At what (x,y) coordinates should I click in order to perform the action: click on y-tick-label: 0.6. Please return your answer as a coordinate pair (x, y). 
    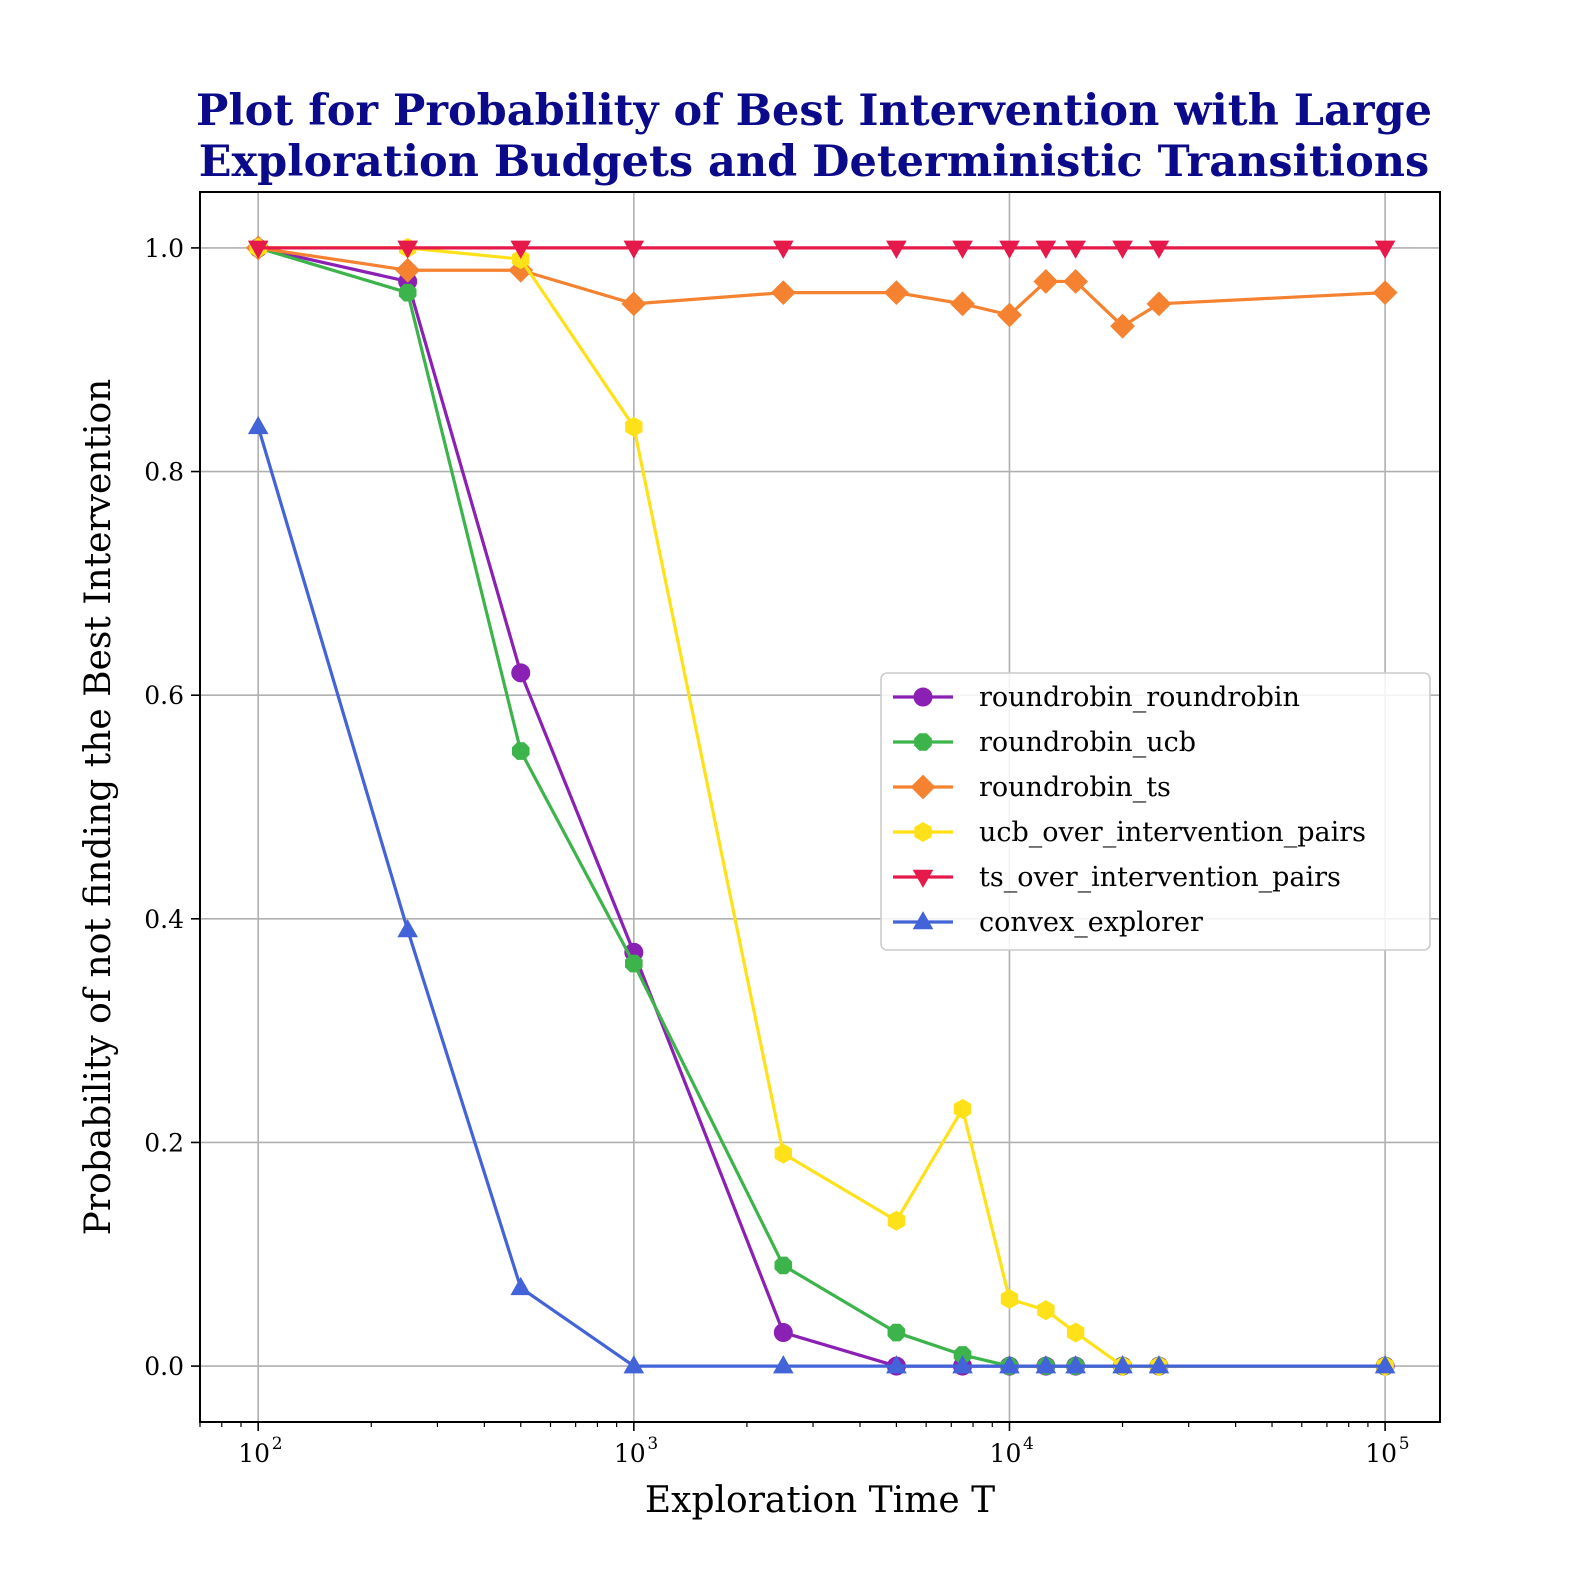
    Looking at the image, I should click on (164, 695).